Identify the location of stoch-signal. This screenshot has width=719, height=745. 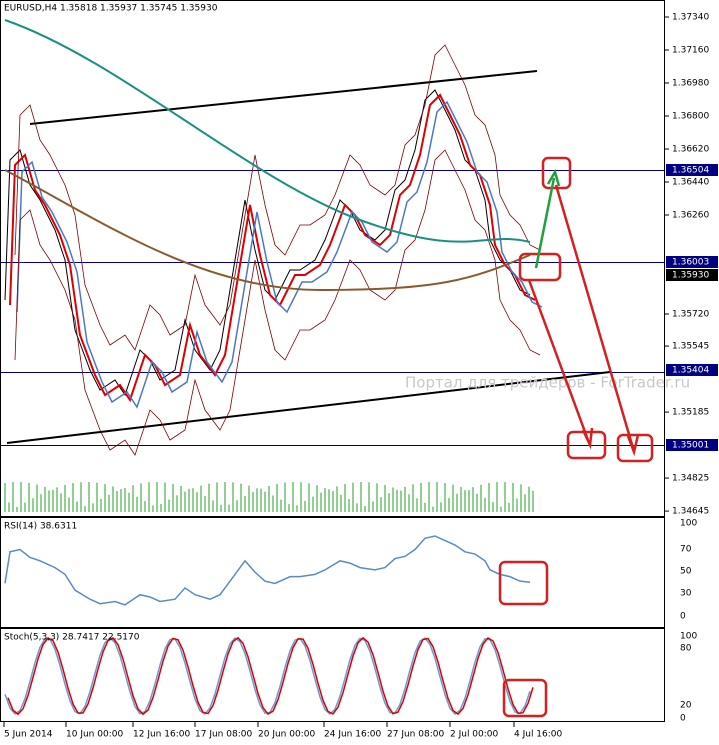
(270, 676).